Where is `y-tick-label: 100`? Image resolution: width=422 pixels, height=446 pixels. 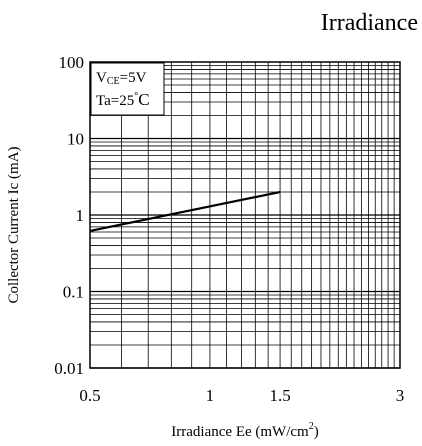
y-tick-label: 100 is located at coordinates (72, 62).